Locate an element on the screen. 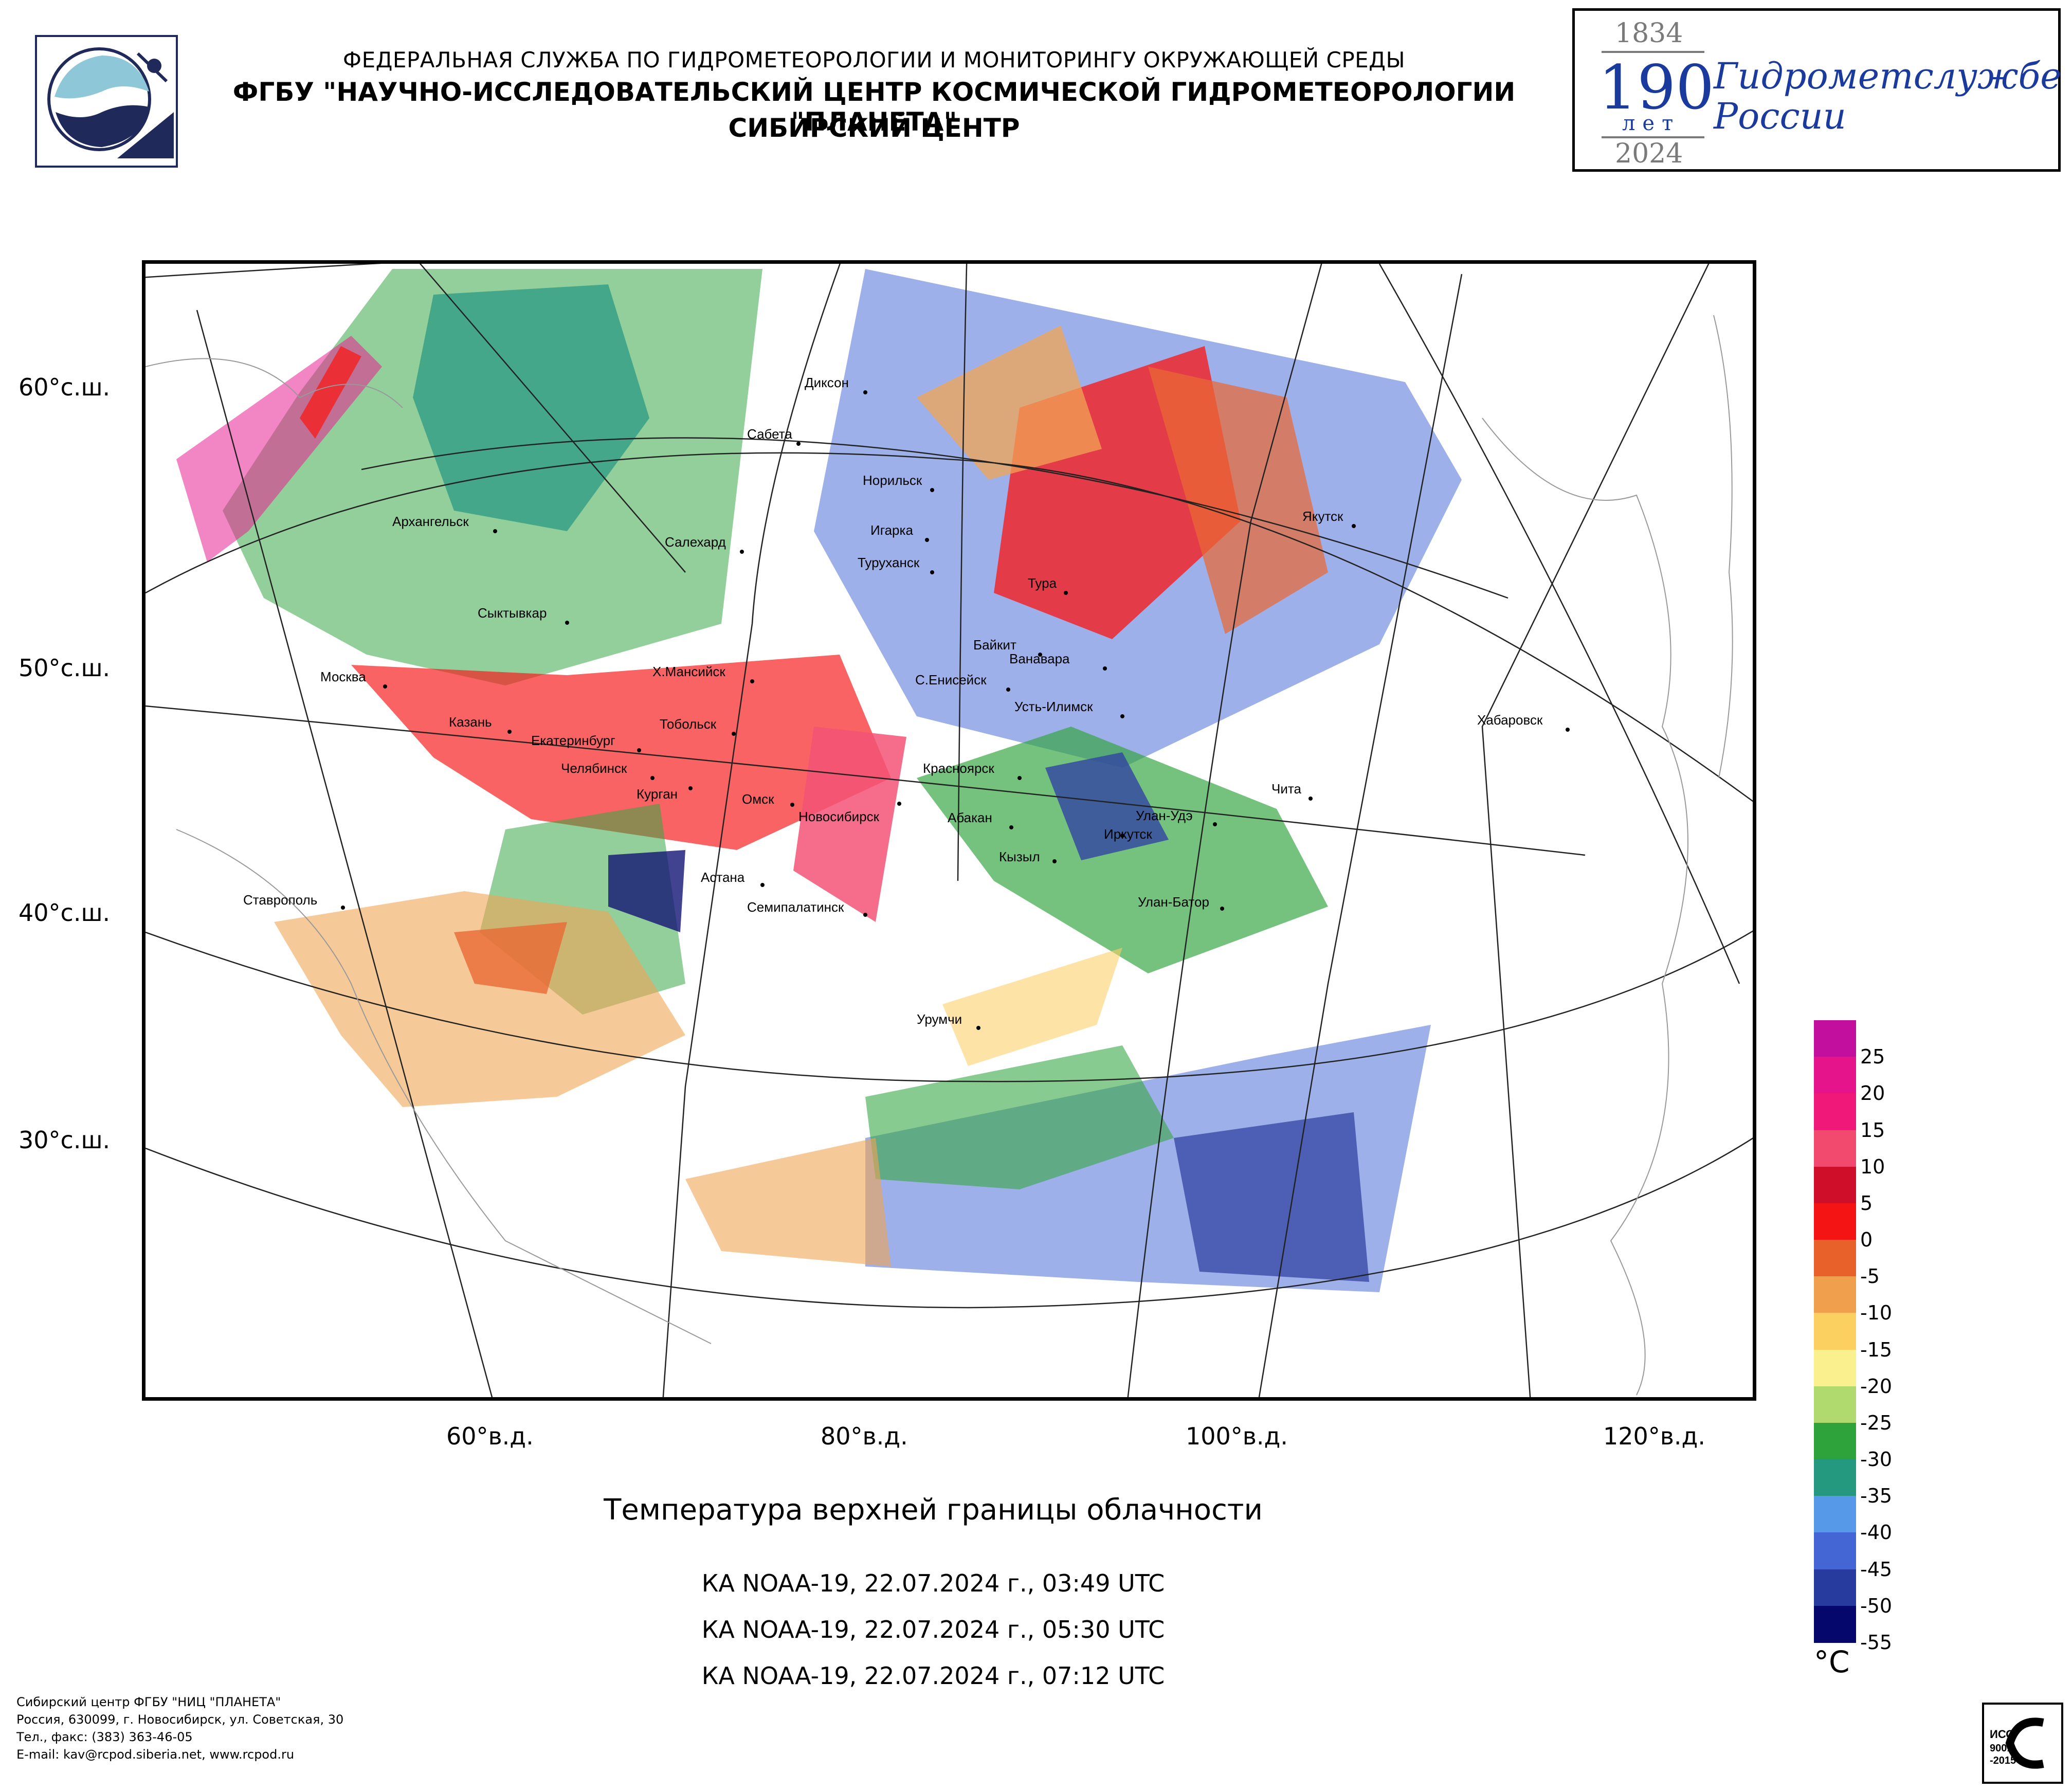 This screenshot has width=2072, height=1791. svg-text: Екатеринбург is located at coordinates (573, 740).